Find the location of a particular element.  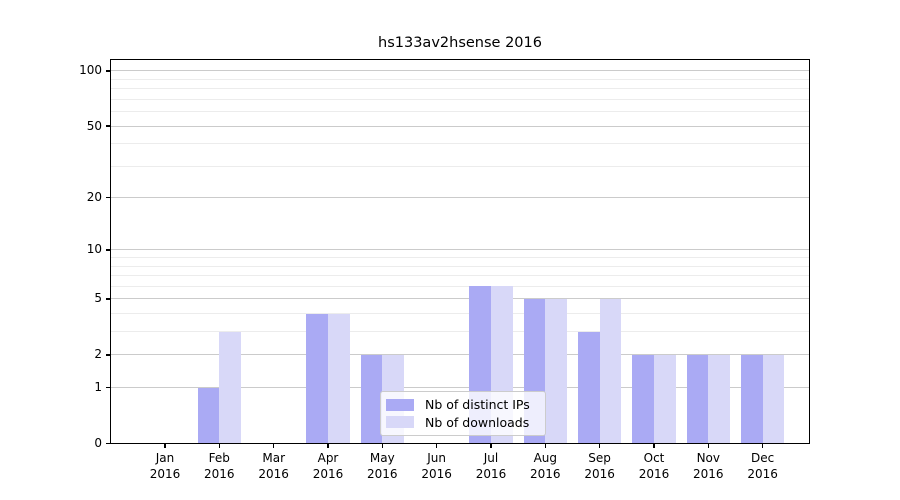

x-tick-label: May 2016 is located at coordinates (382, 465).